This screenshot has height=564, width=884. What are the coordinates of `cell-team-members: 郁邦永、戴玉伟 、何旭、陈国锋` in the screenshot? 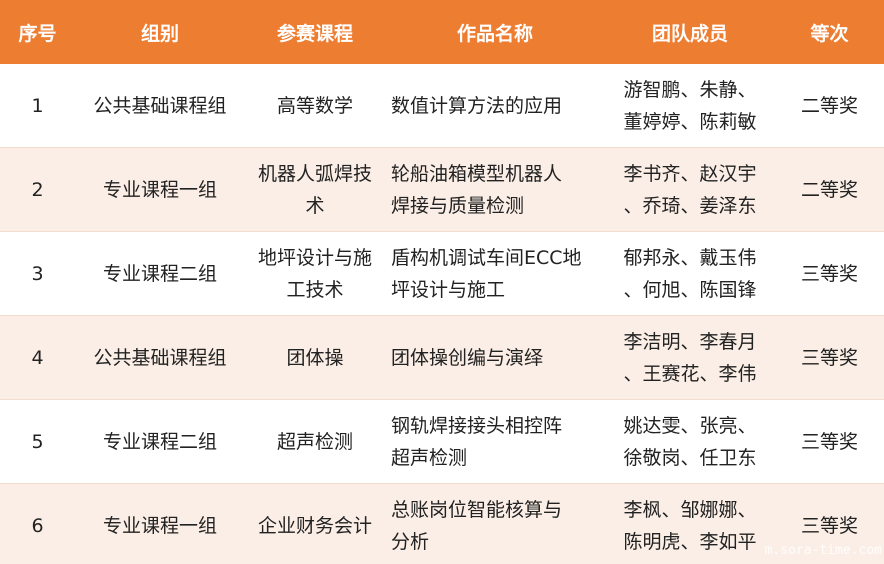 It's located at (690, 273).